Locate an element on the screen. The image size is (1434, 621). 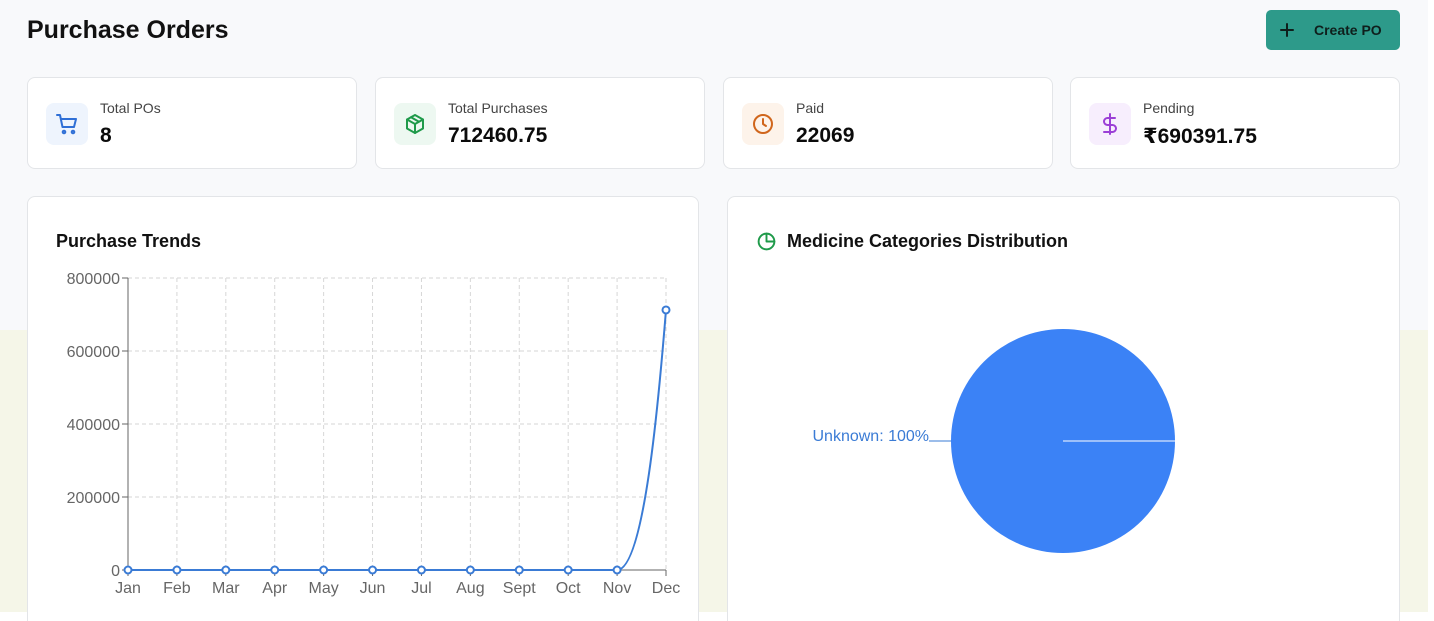
x-tick-label: Dec is located at coordinates (666, 588).